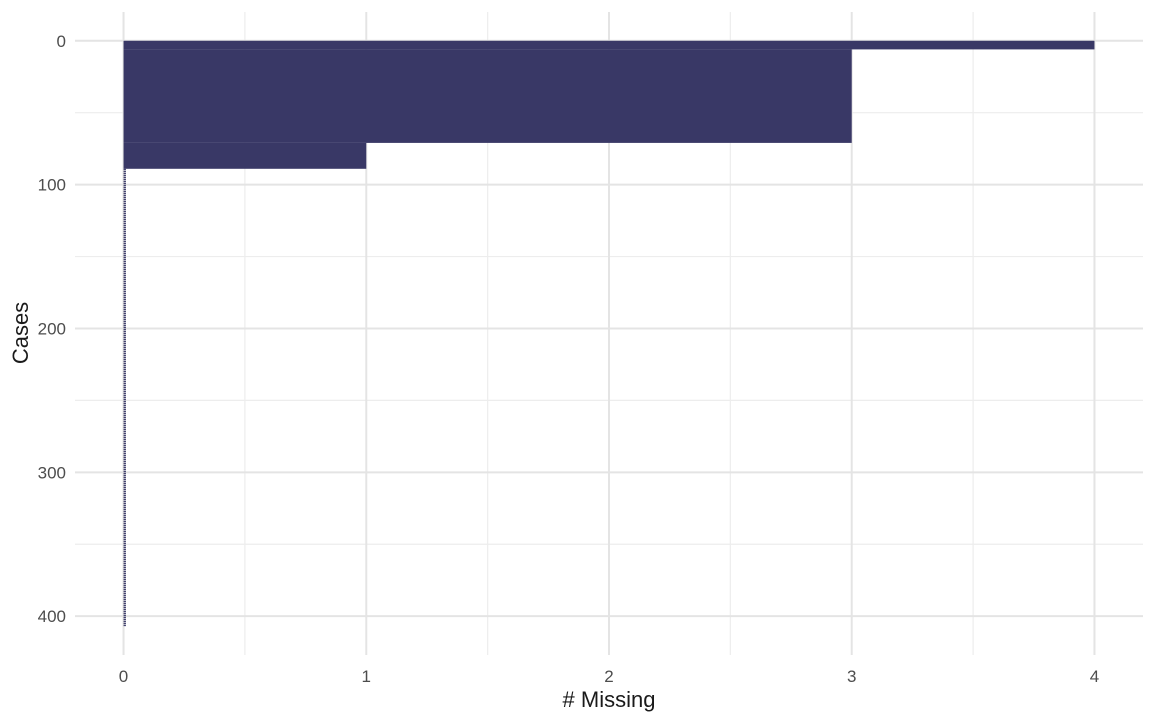 The height and width of the screenshot is (720, 1152). What do you see at coordinates (487, 96) in the screenshot?
I see `miss-bar-segment-3-missing` at bounding box center [487, 96].